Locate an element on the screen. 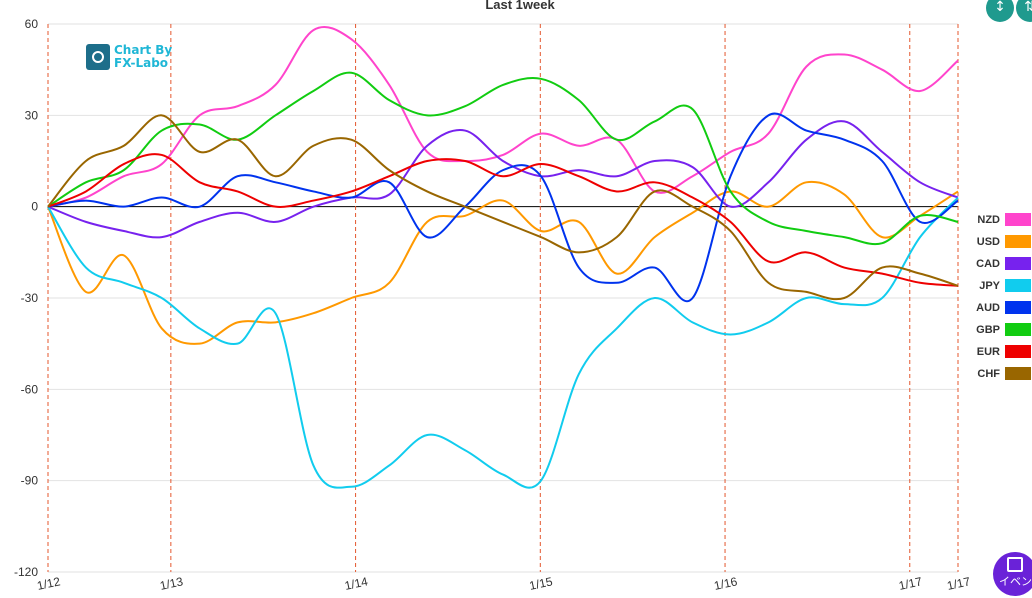 The width and height of the screenshot is (1032, 598). chart-by-fxlabo-logo: Chart By FX-Labo is located at coordinates (129, 57).